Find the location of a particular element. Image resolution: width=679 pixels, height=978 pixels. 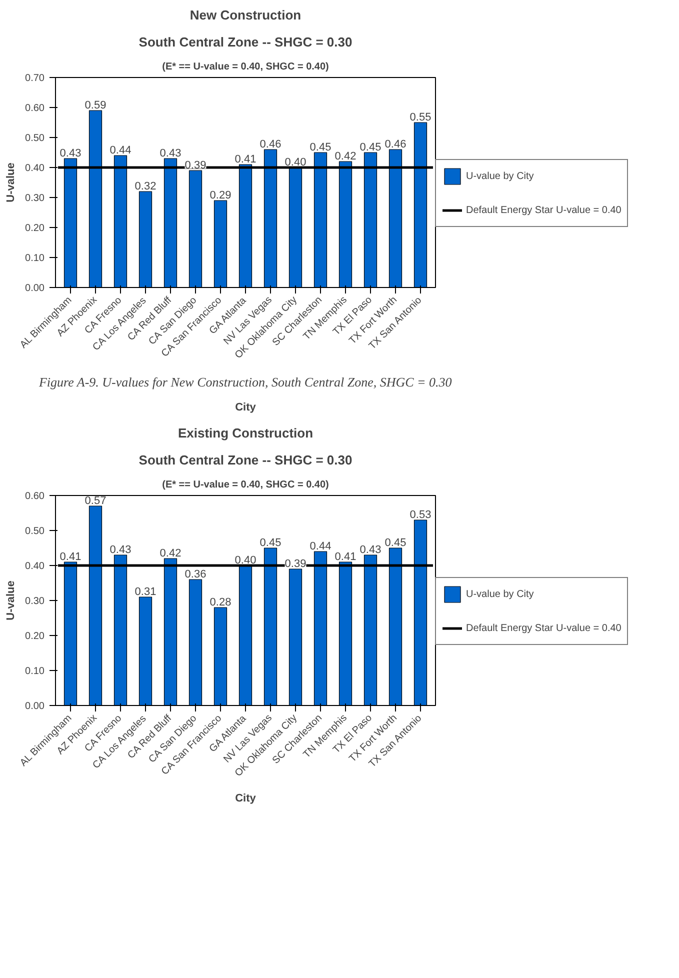

chart-title: Existing Construction is located at coordinates (246, 433).